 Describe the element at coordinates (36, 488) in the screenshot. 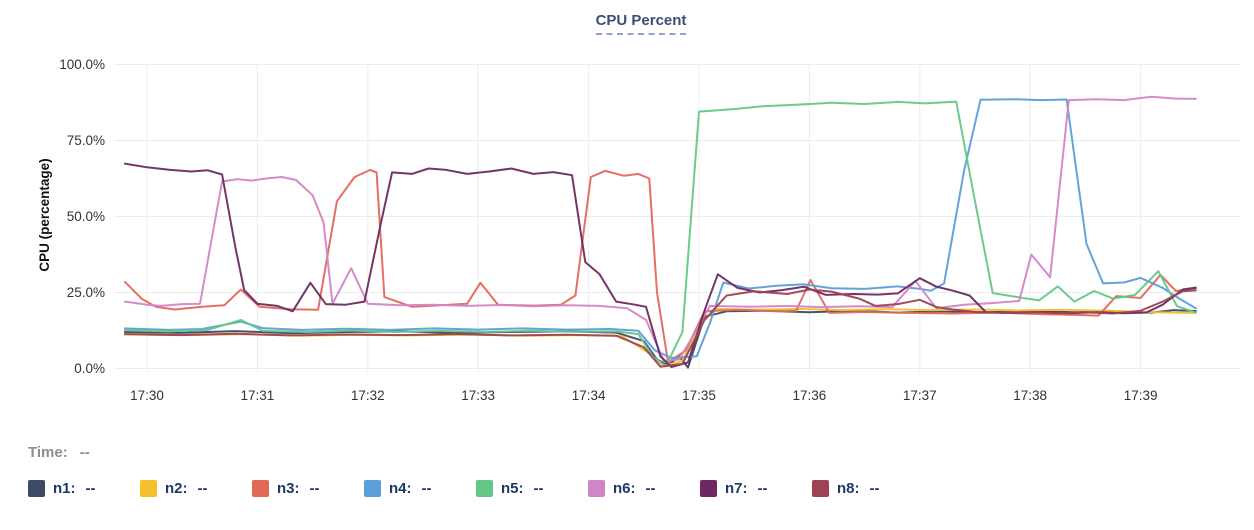

I see `legend-swatch-n1` at that location.